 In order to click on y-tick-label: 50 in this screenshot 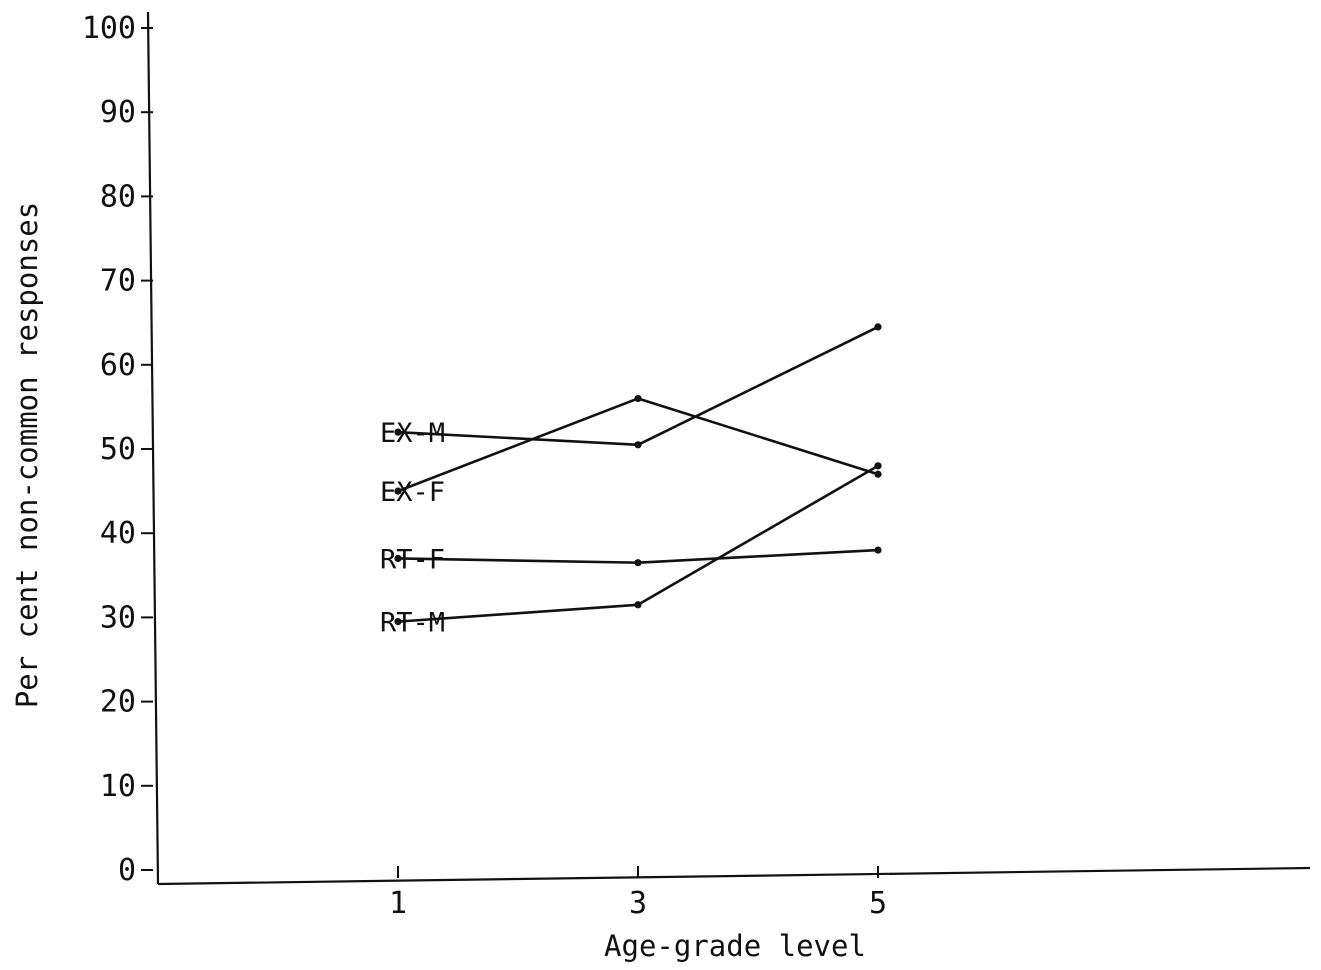, I will do `click(118, 449)`.